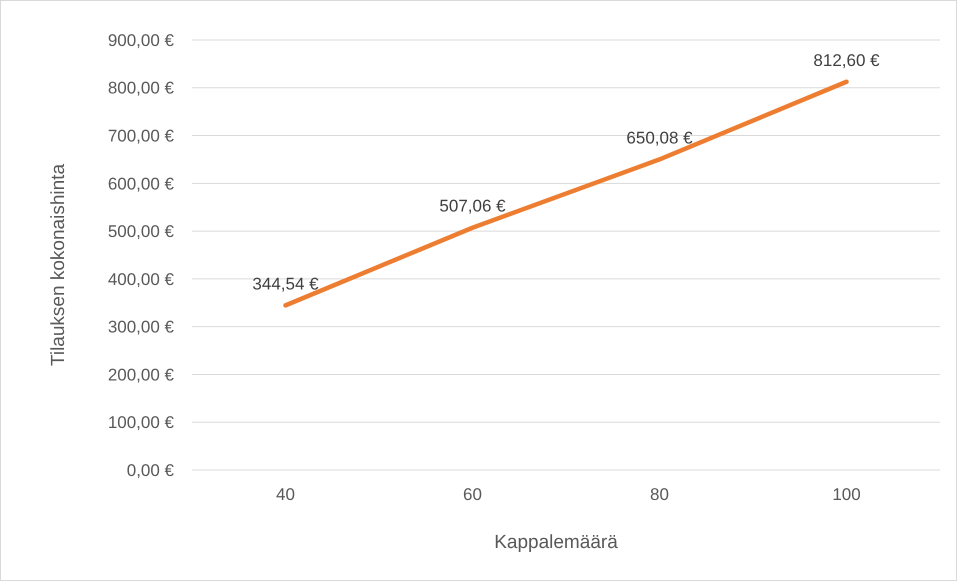 This screenshot has width=957, height=581. Describe the element at coordinates (141, 327) in the screenshot. I see `y-tick-label: 300,00 €` at that location.